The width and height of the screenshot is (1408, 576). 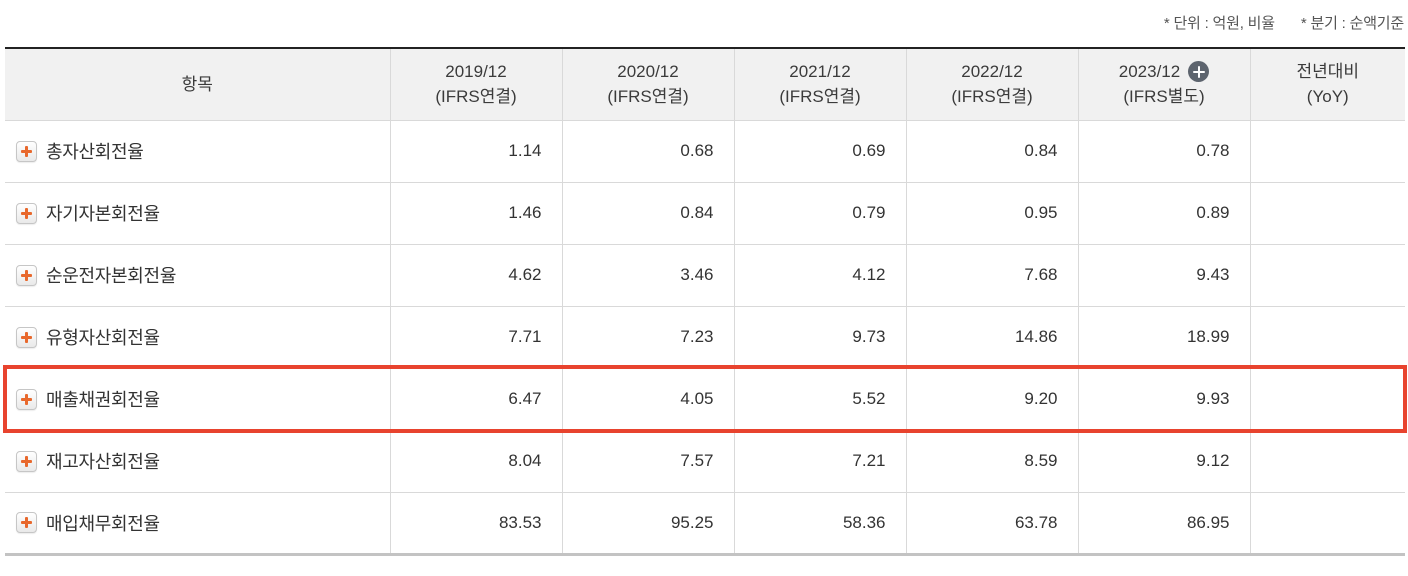 I want to click on value-cell: 63.78, so click(x=991, y=523).